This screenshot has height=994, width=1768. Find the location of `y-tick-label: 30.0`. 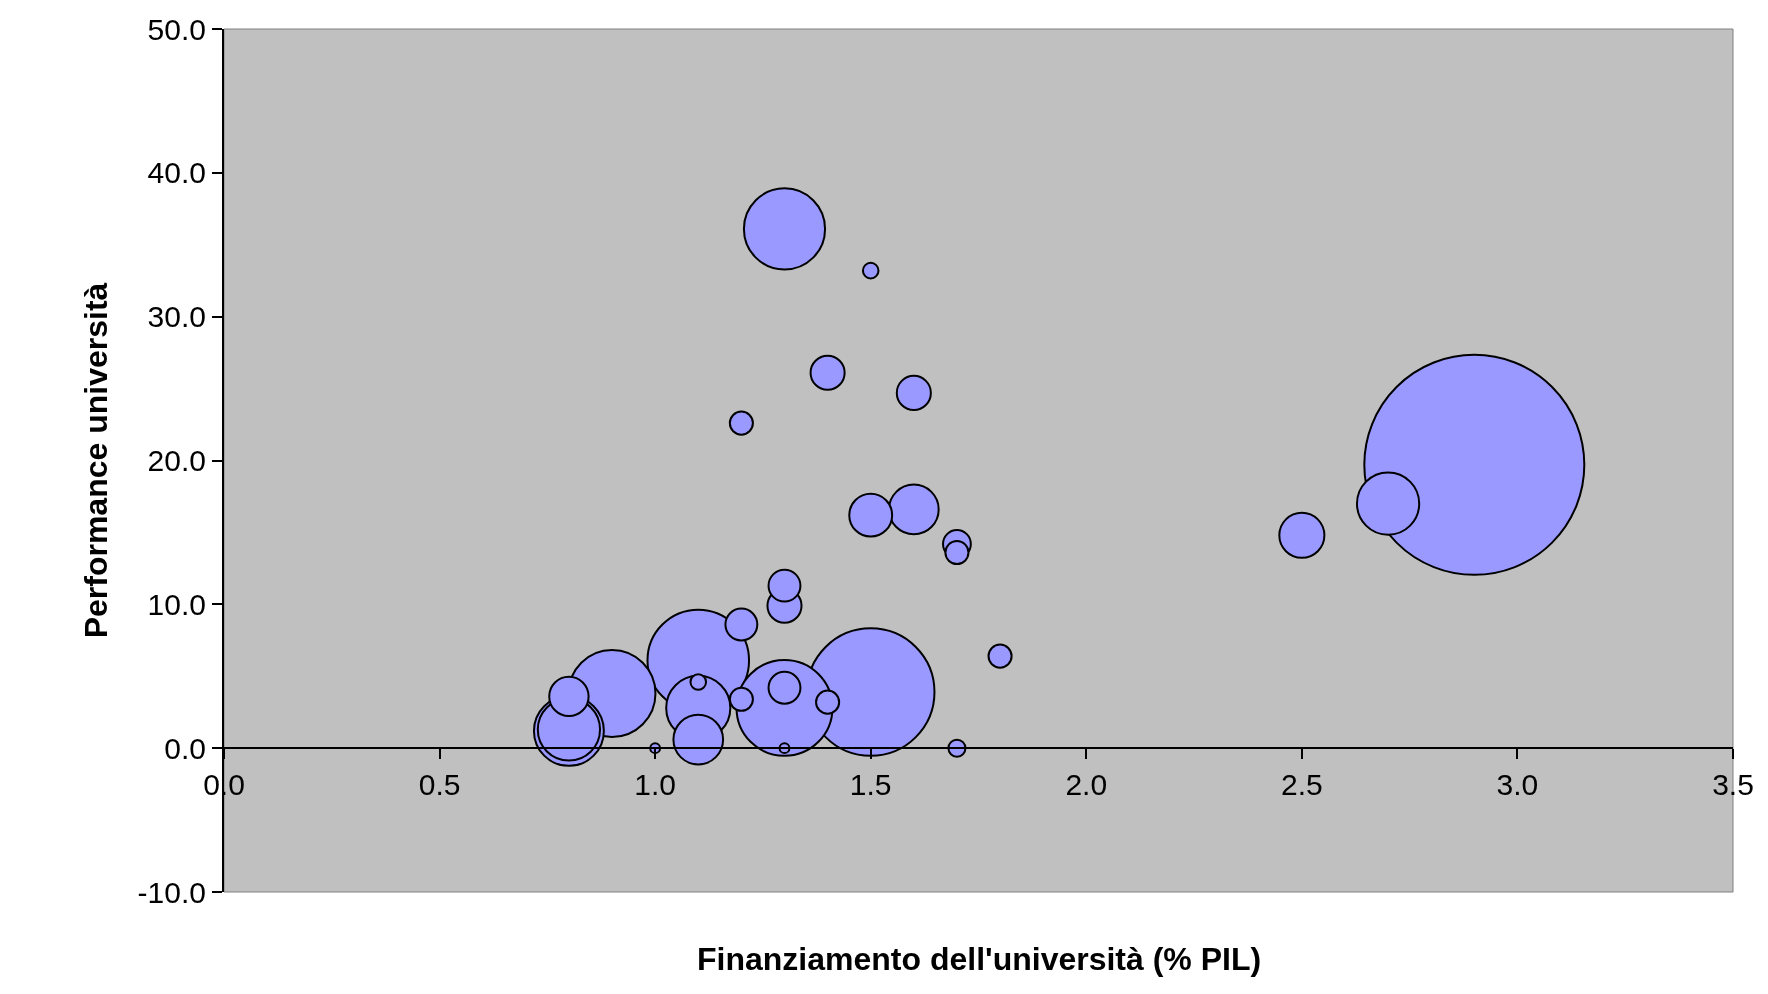

y-tick-label: 30.0 is located at coordinates (176, 317).